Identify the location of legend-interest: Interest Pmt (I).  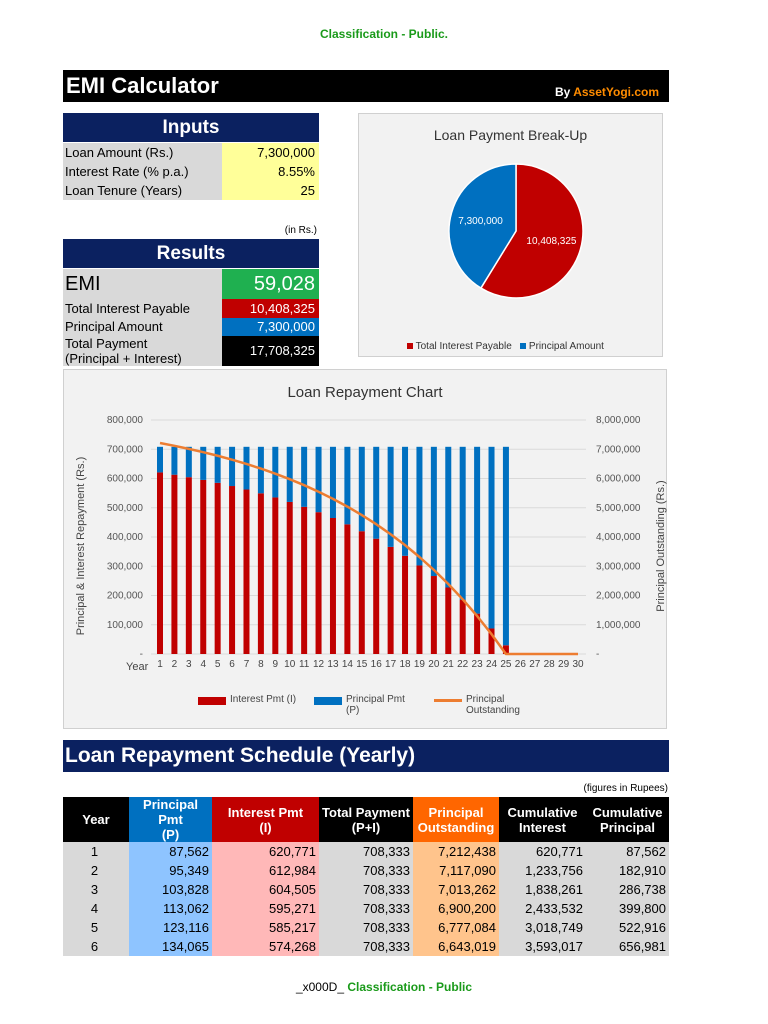
(263, 699).